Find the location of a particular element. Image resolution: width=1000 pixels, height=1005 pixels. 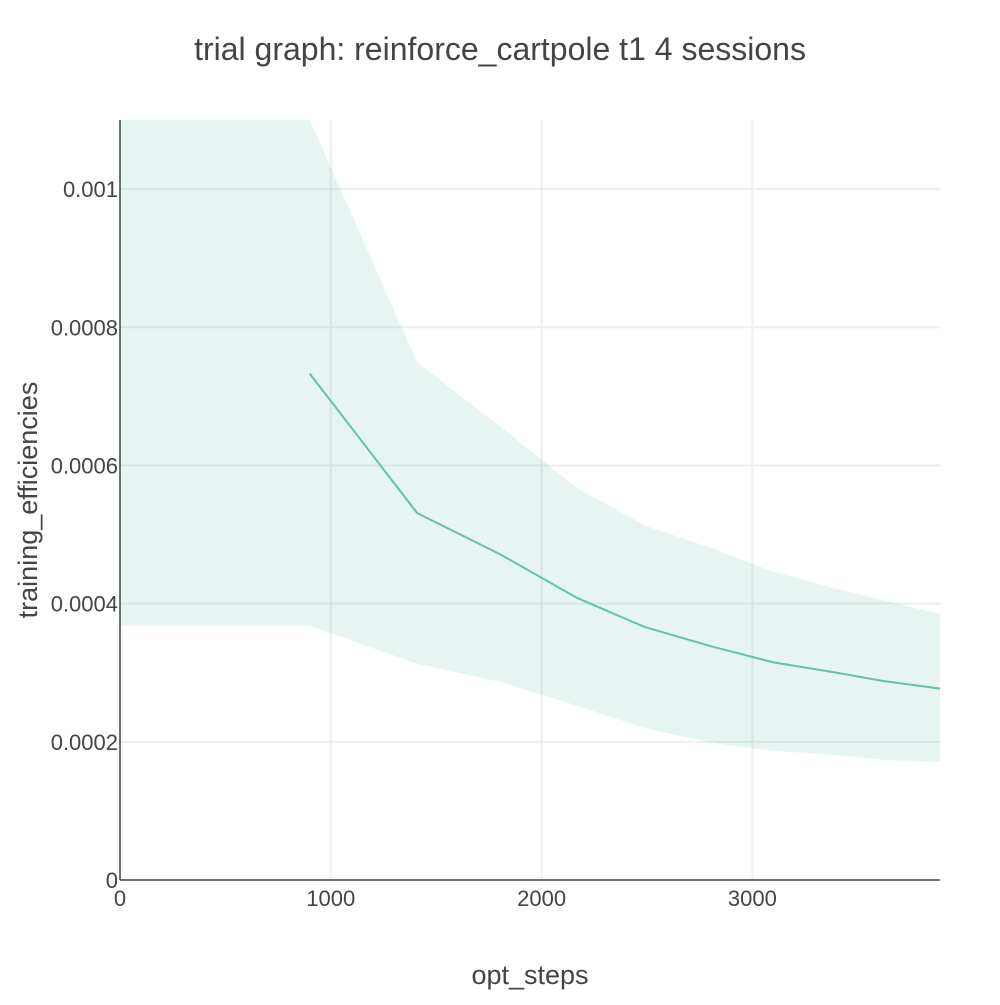

x-tick-label: 0 is located at coordinates (120, 898).